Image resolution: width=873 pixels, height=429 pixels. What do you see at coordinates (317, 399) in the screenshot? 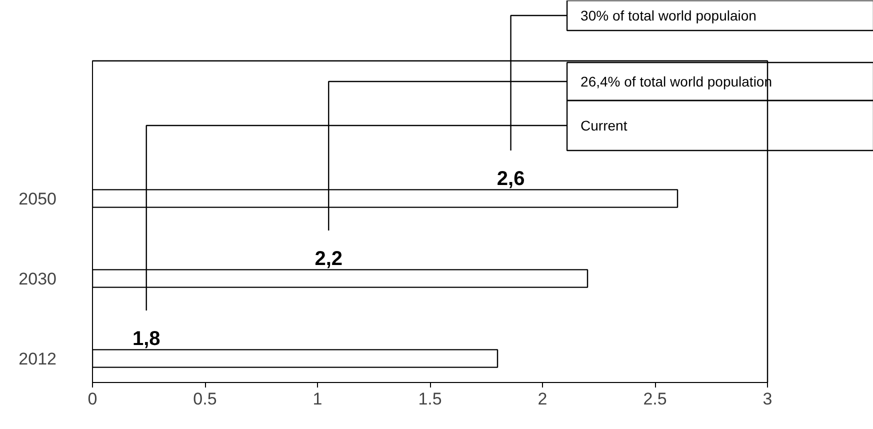
I see `x-tick-label: 1` at bounding box center [317, 399].